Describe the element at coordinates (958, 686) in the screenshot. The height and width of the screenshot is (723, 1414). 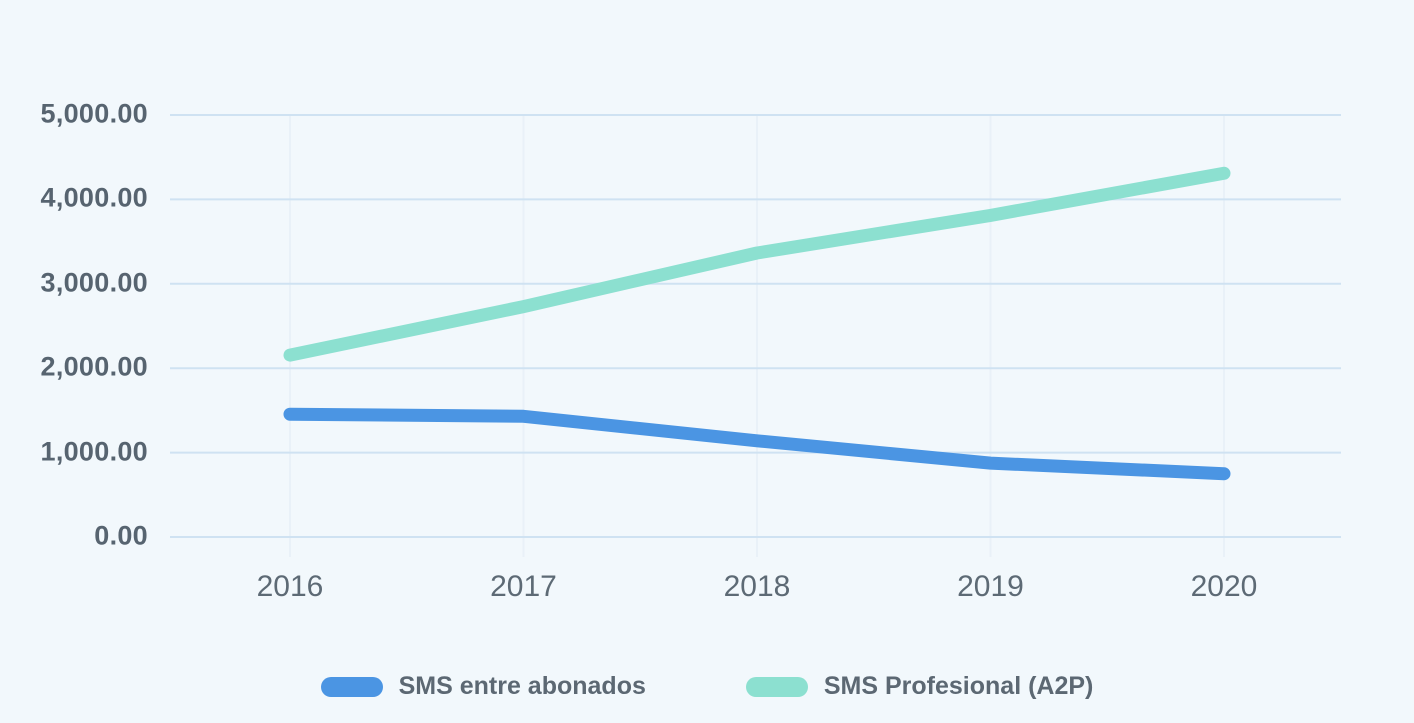
I see `legend-label: SMS Profesional (A2P)` at that location.